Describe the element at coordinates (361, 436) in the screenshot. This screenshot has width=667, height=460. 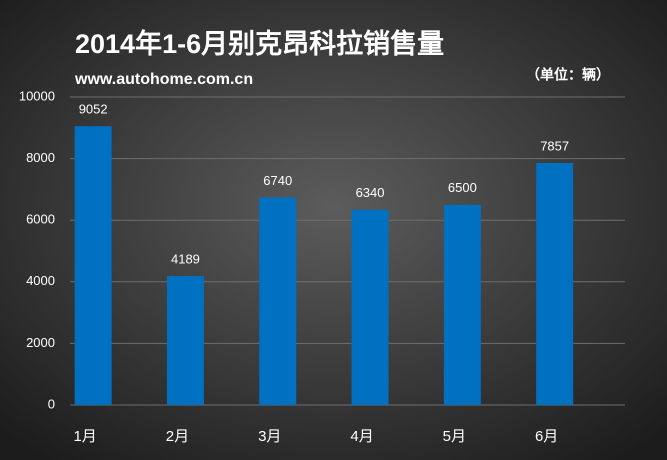
I see `x-tick-label: 4月` at that location.